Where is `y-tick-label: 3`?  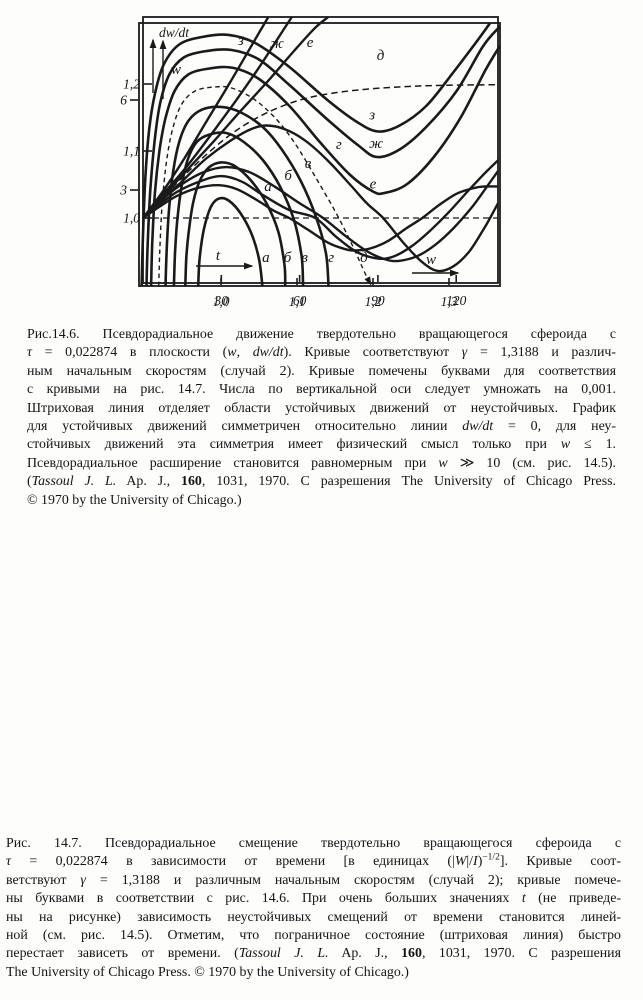 y-tick-label: 3 is located at coordinates (123, 190).